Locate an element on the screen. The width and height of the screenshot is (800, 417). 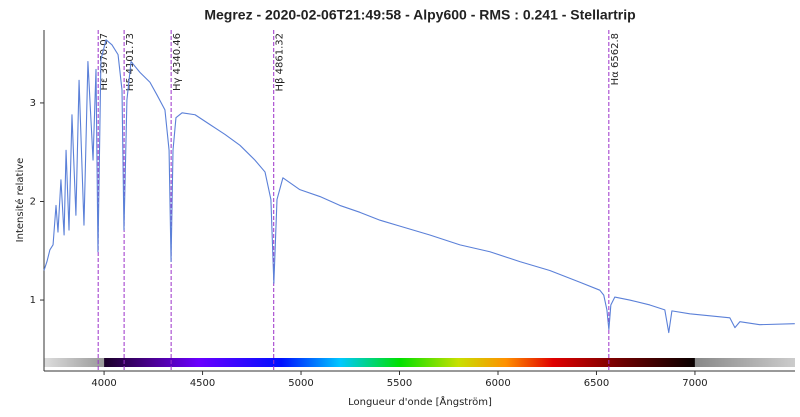
reference-label: Hε 3970.07 is located at coordinates (104, 61).